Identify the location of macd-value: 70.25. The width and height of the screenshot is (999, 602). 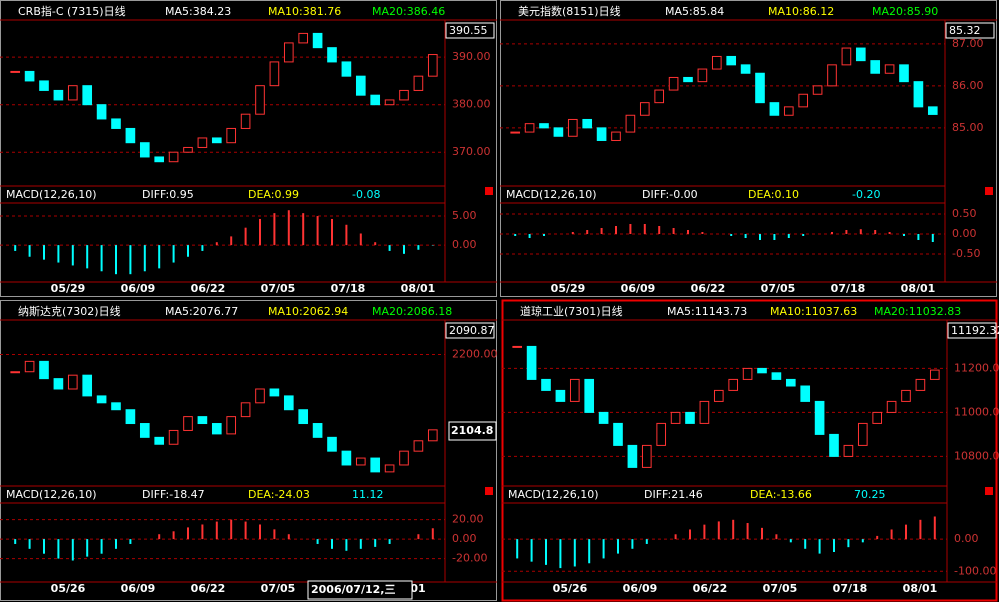
(870, 494).